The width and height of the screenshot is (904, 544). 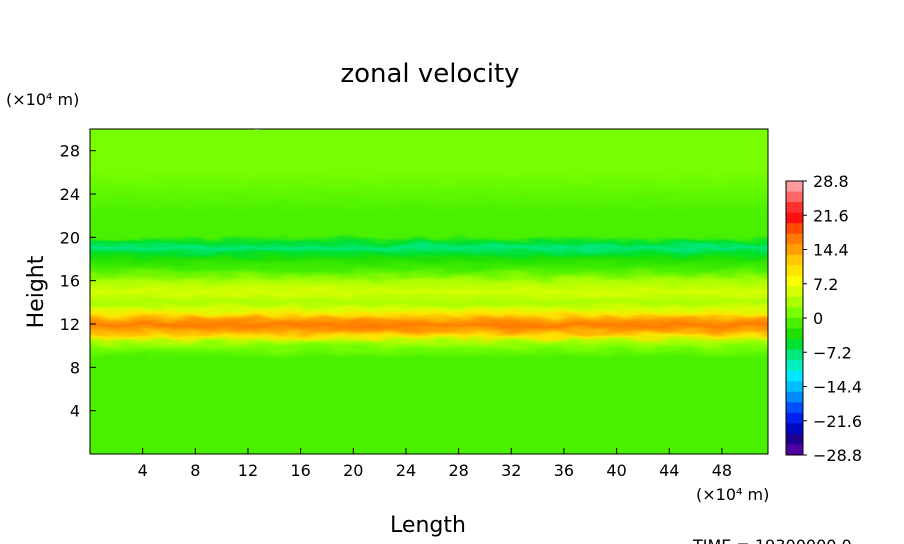 What do you see at coordinates (831, 250) in the screenshot?
I see `colorbar-label: 14.4` at bounding box center [831, 250].